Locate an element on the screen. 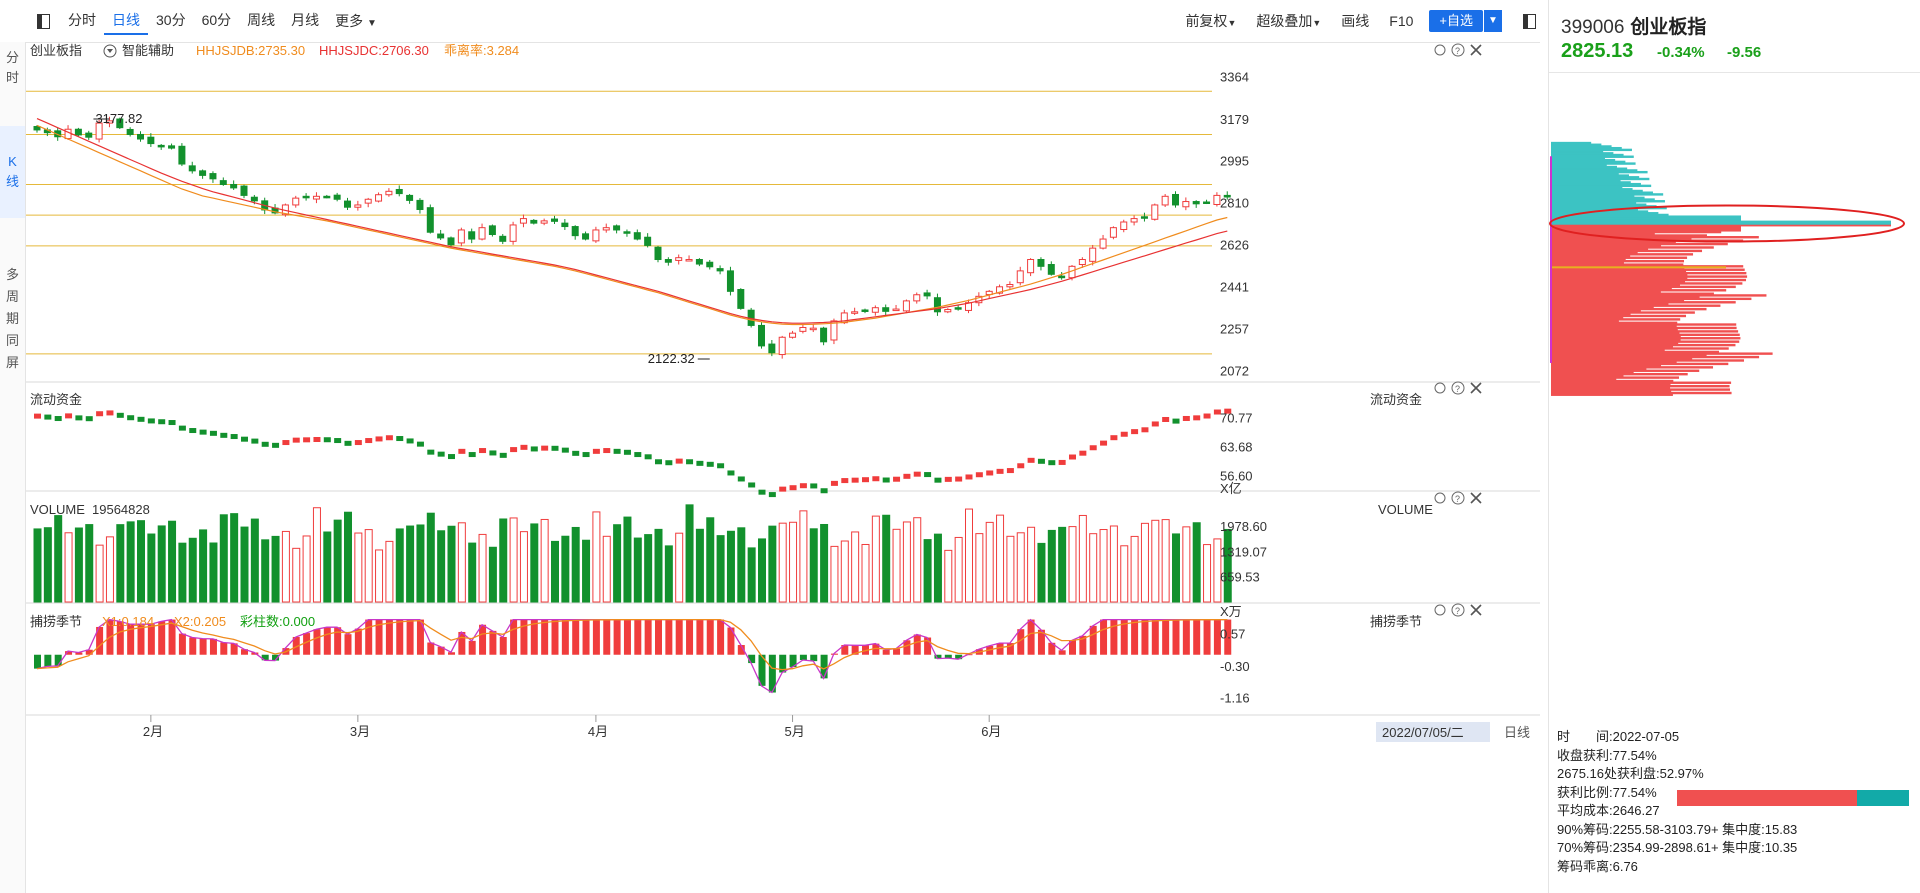 The height and width of the screenshot is (893, 1920). tab-period-5: 月线 is located at coordinates (305, 20).